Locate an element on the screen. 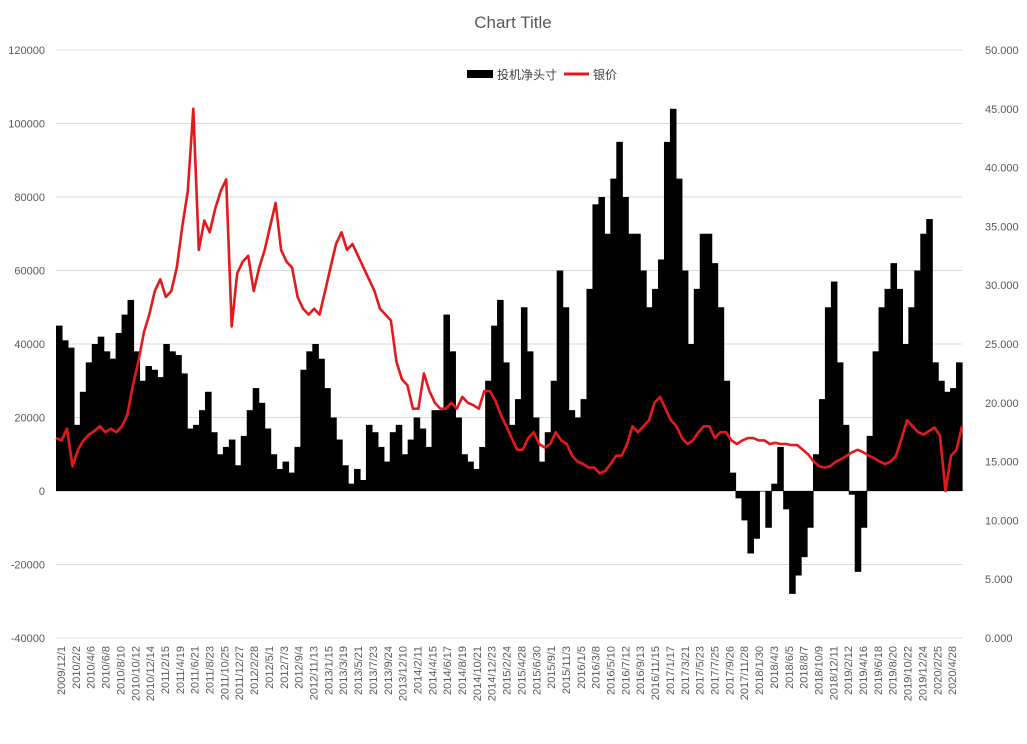 The height and width of the screenshot is (744, 1027). x-tick-label: 2019/12/24 is located at coordinates (923, 673).